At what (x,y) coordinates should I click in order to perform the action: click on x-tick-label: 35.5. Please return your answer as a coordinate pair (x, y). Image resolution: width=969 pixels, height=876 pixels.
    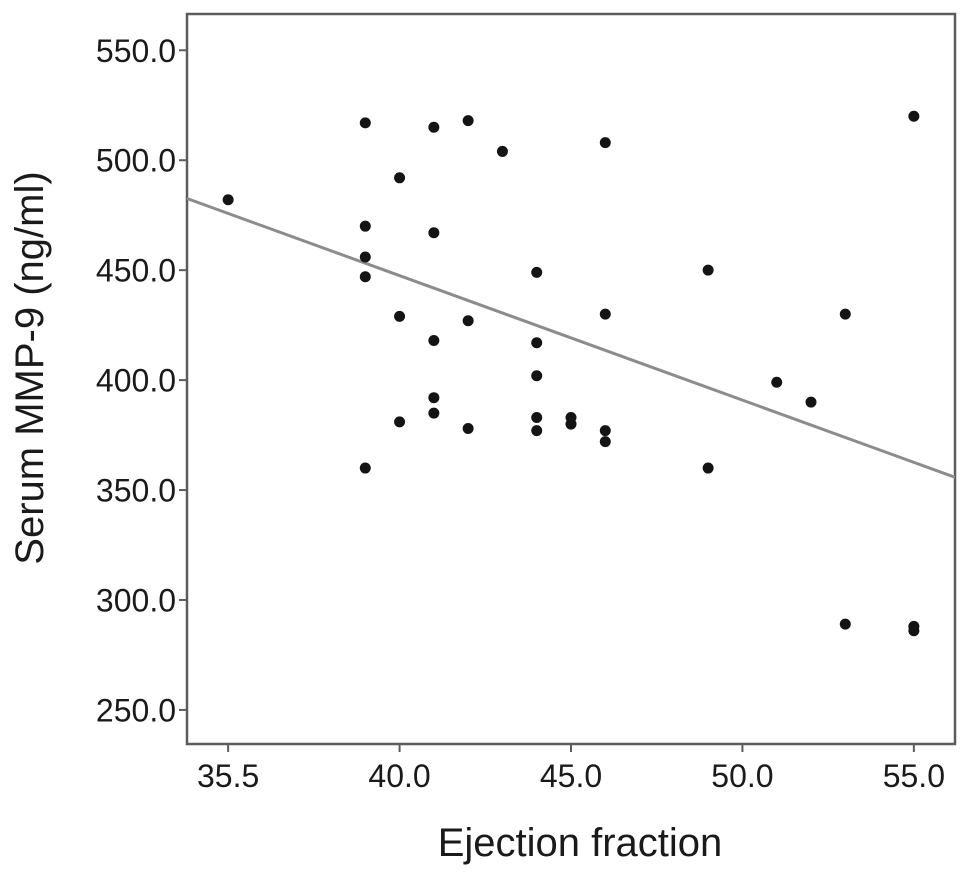
    Looking at the image, I should click on (228, 776).